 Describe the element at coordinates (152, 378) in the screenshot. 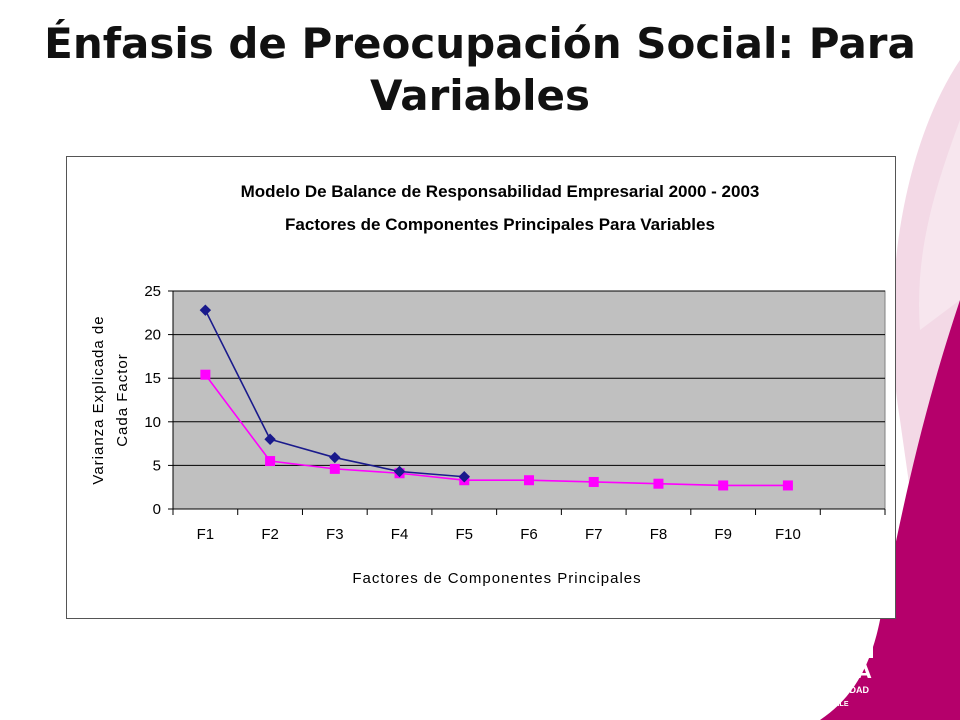

I see `y-tick-label: 15` at that location.